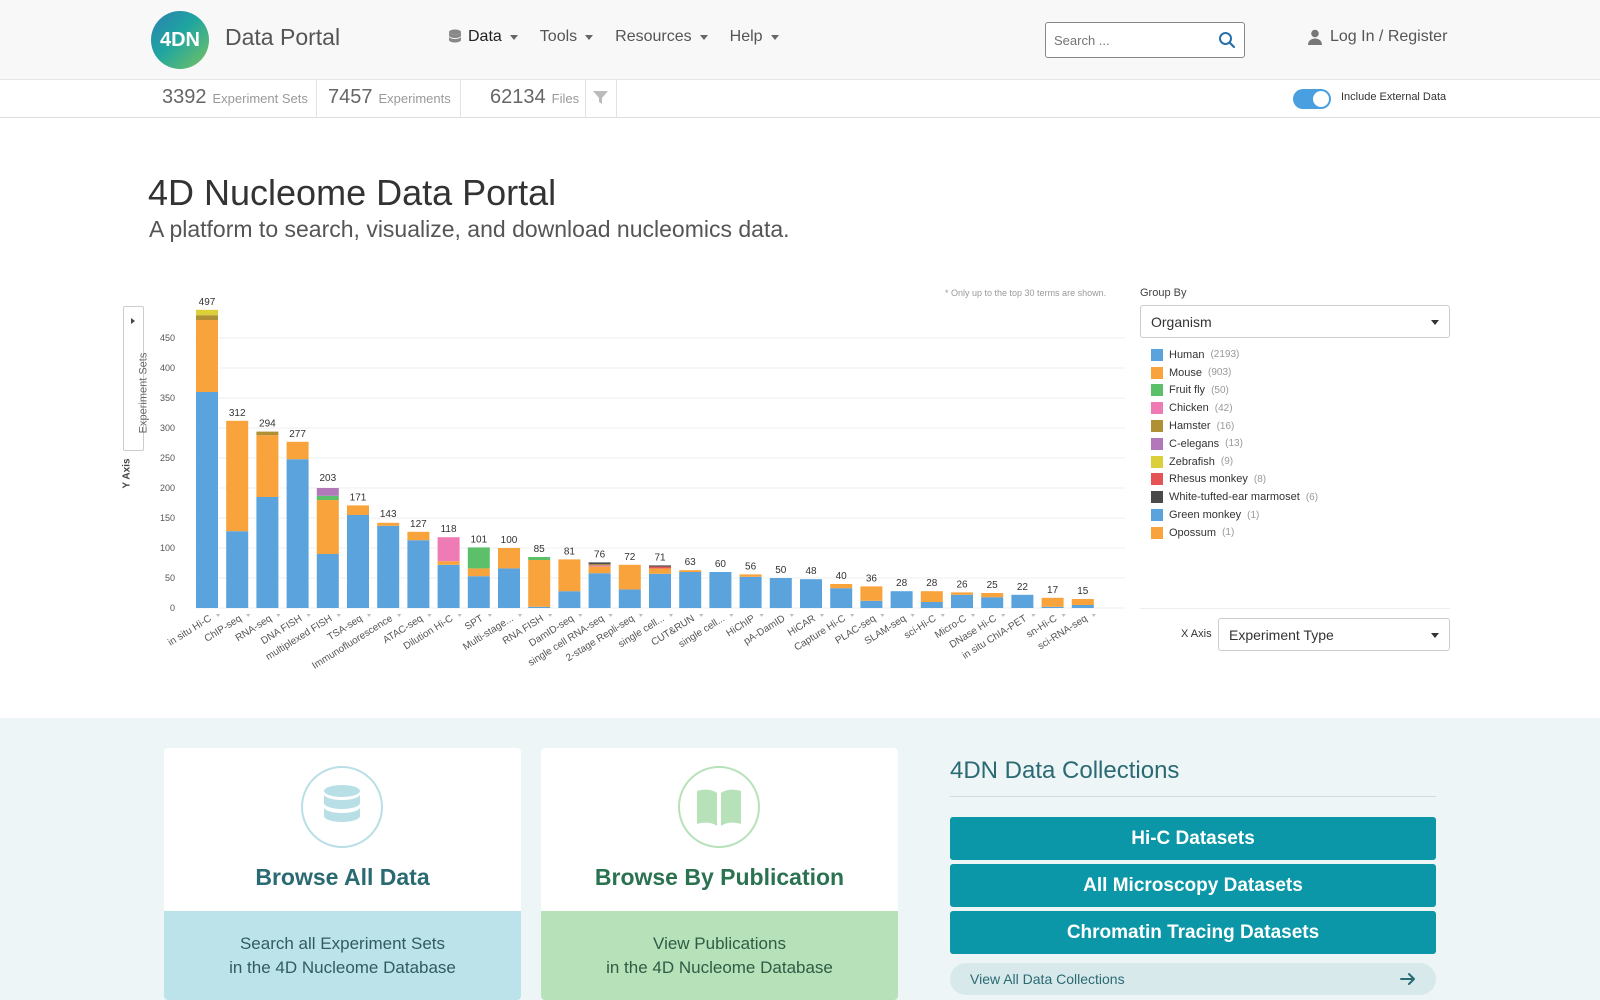 This screenshot has width=1600, height=1000. What do you see at coordinates (1234, 355) in the screenshot?
I see `legend-item: Human (2193)` at bounding box center [1234, 355].